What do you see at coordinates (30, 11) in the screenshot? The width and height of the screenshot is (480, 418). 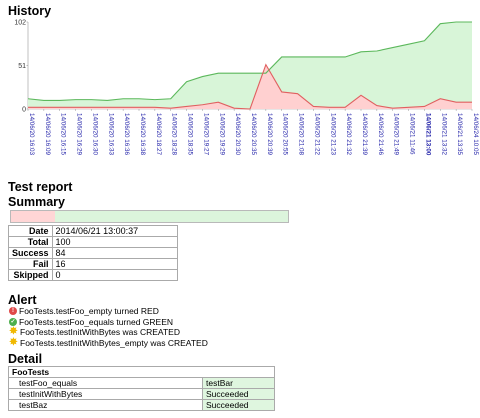 I see `history-title: History` at bounding box center [30, 11].